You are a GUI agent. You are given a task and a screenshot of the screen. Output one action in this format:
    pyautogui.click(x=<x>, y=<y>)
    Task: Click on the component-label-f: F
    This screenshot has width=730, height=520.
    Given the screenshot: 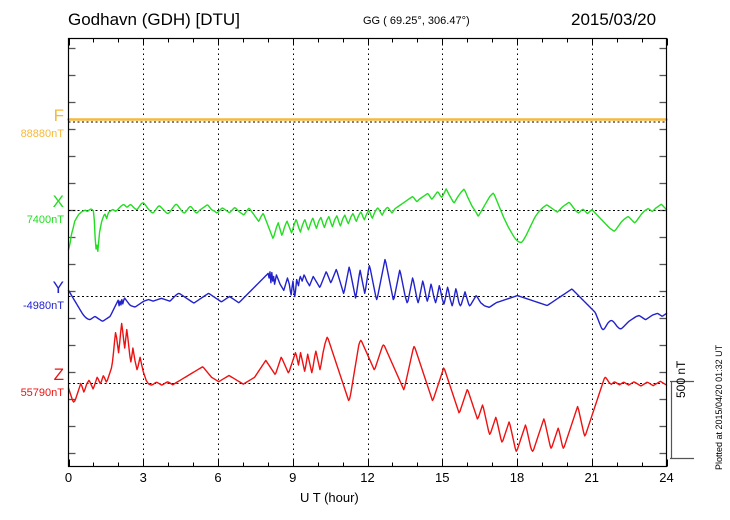 What is the action you would take?
    pyautogui.click(x=58, y=115)
    